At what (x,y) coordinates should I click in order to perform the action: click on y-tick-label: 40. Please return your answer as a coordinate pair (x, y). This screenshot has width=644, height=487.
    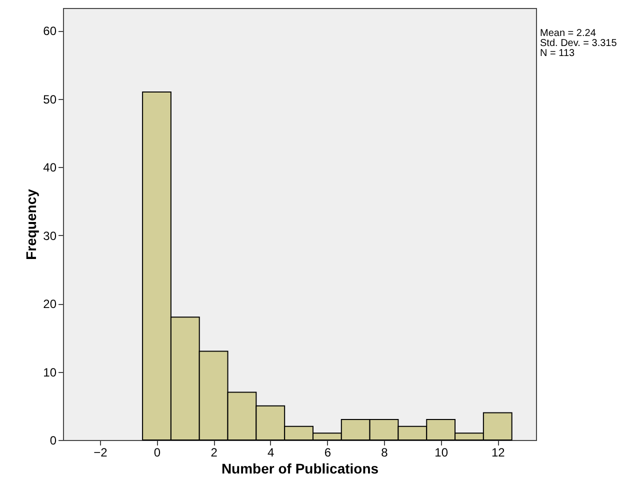
    Looking at the image, I should click on (50, 167).